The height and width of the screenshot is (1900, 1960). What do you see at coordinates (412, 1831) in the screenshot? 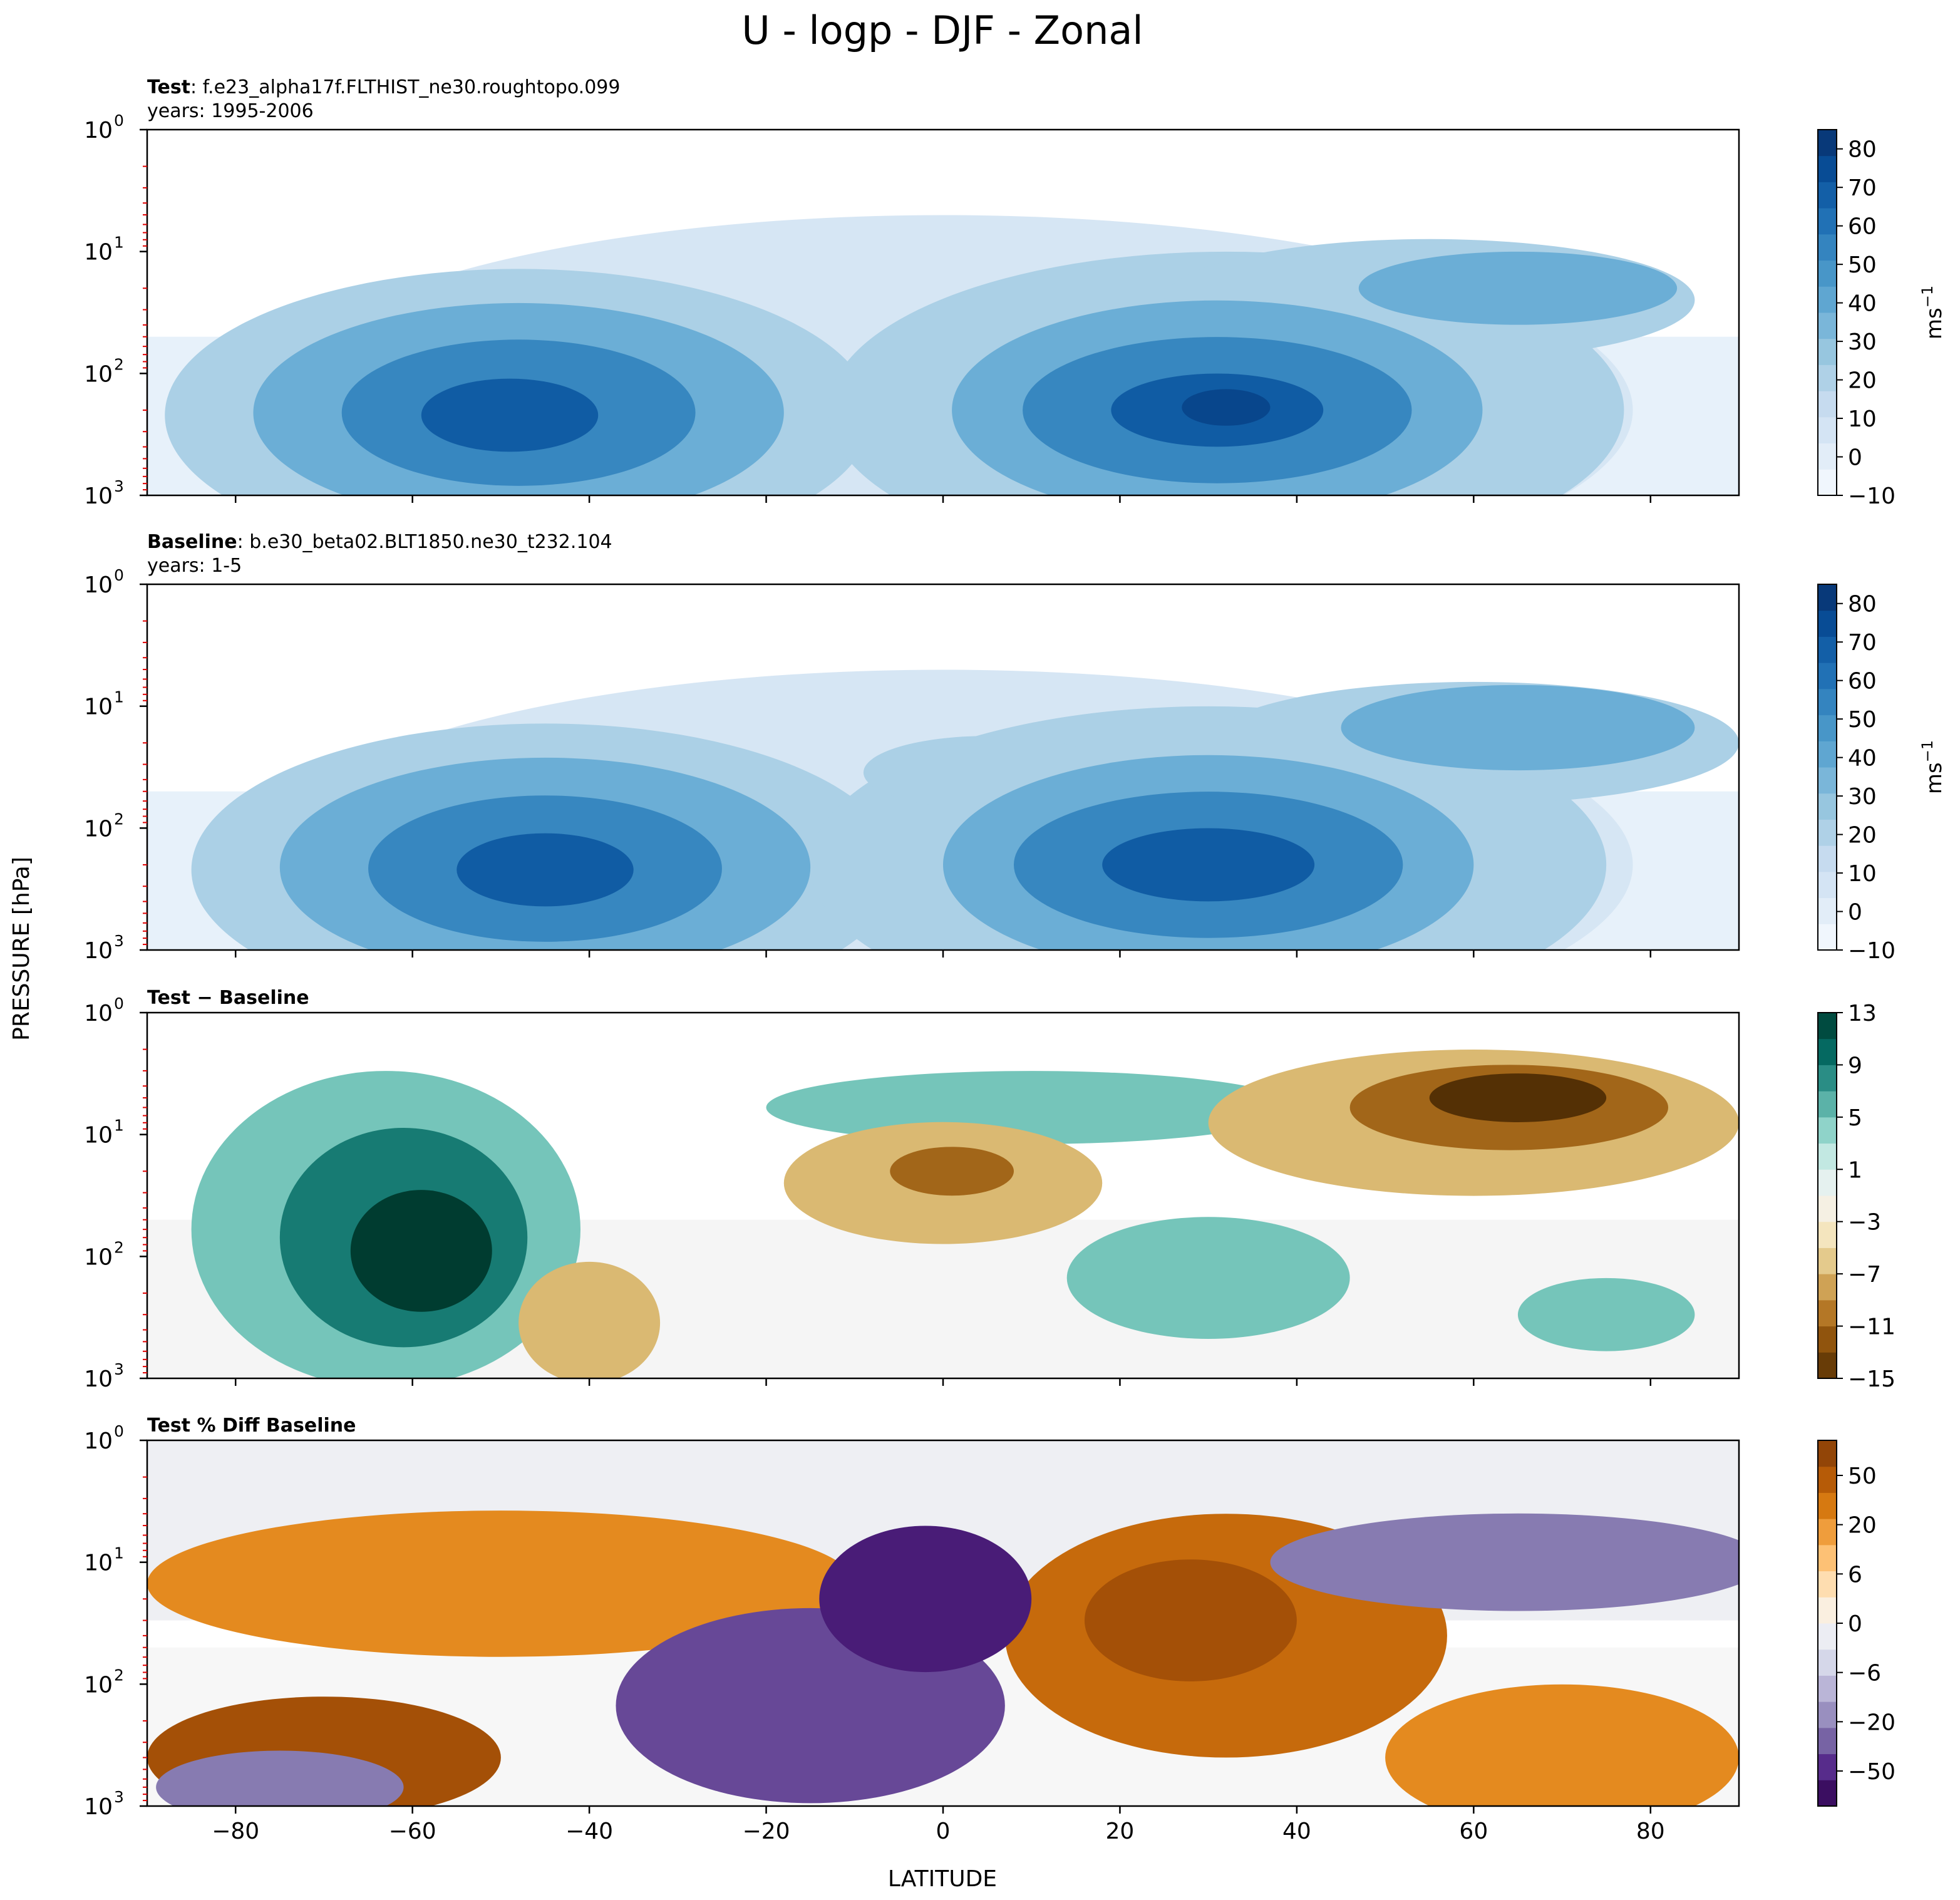
I see `x-tick-label: −60` at bounding box center [412, 1831].